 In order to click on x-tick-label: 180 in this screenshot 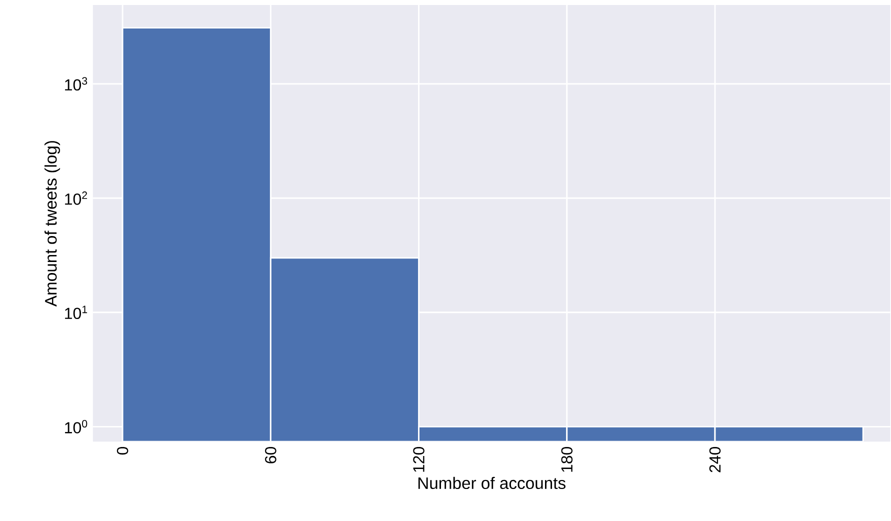, I will do `click(567, 459)`.